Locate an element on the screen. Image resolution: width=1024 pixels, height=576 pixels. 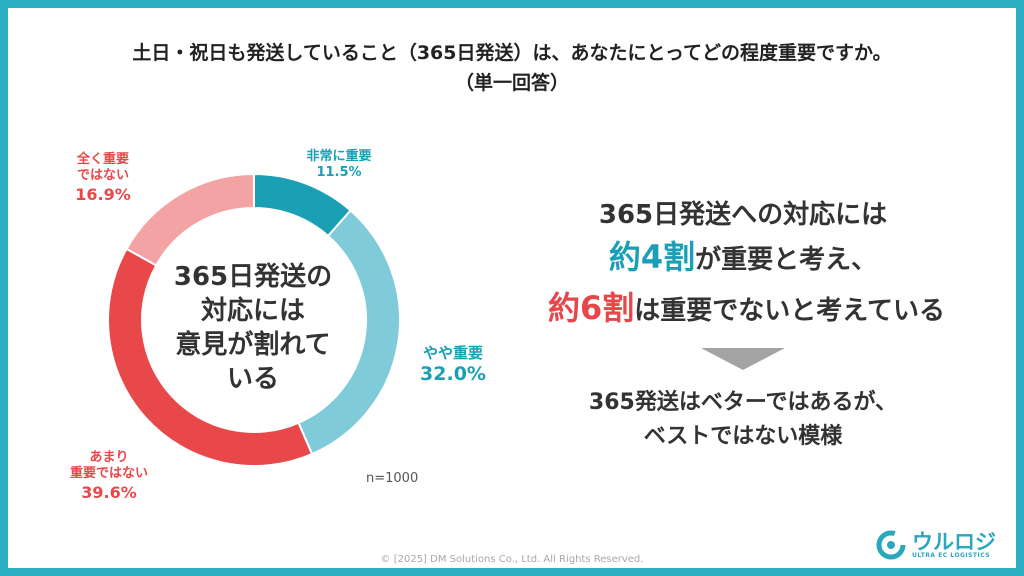
conclusion-line-2: ベストではない模様 is located at coordinates (743, 436).